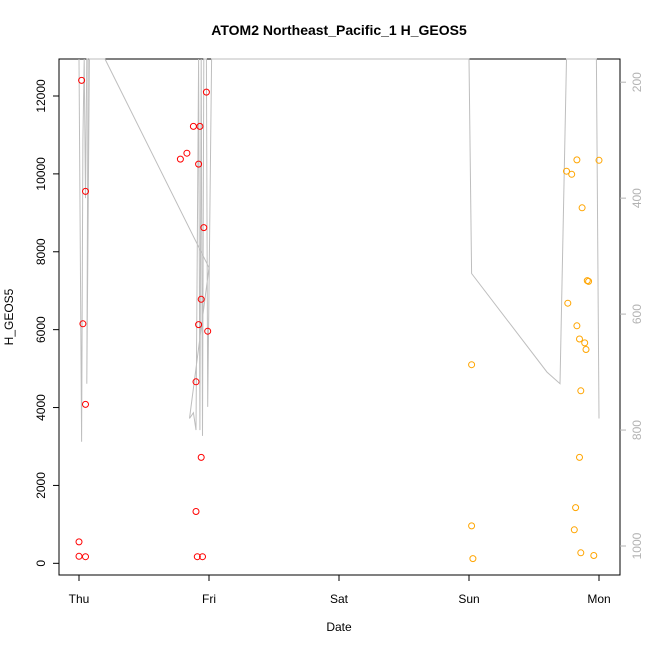  Describe the element at coordinates (41, 407) in the screenshot. I see `y-tick-label: 4000` at that location.